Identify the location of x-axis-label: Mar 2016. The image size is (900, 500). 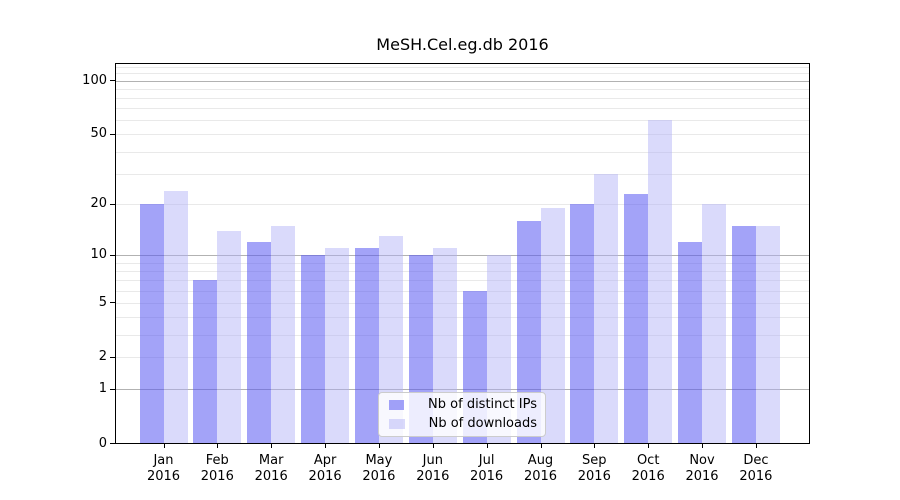
(271, 469).